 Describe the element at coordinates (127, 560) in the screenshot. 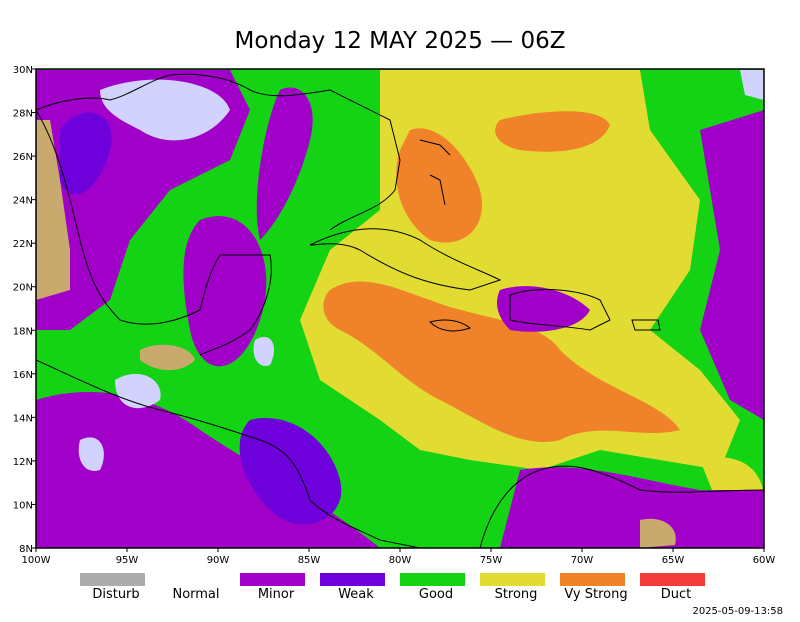

I see `lon-label: 95W` at that location.